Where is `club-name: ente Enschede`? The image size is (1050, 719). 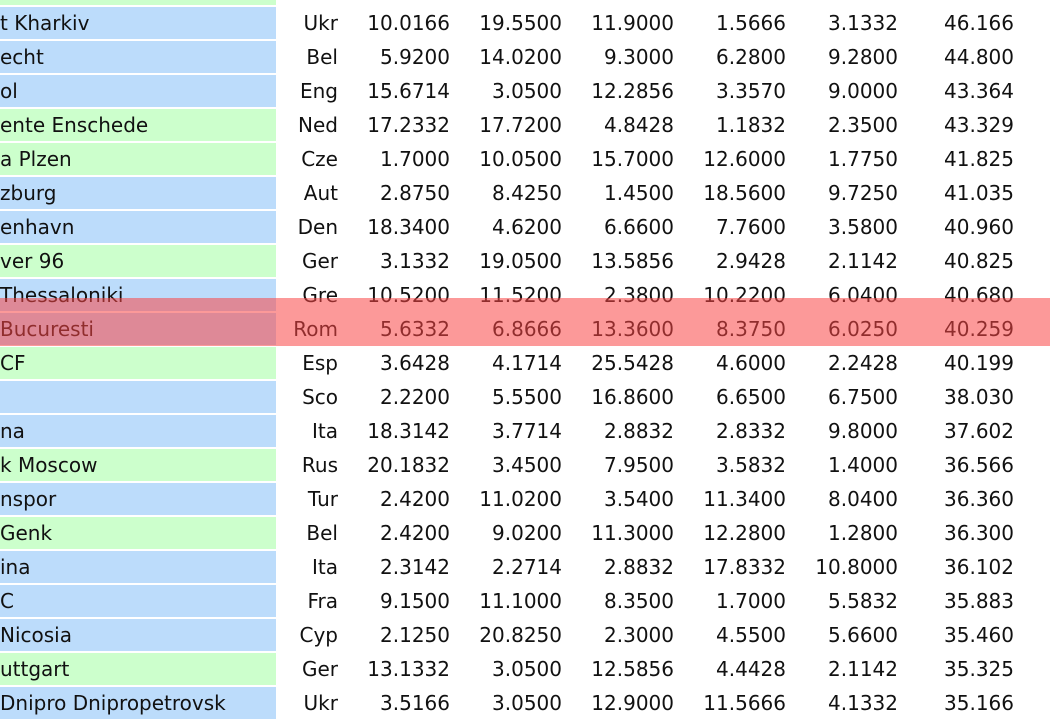
club-name: ente Enschede is located at coordinates (138, 125).